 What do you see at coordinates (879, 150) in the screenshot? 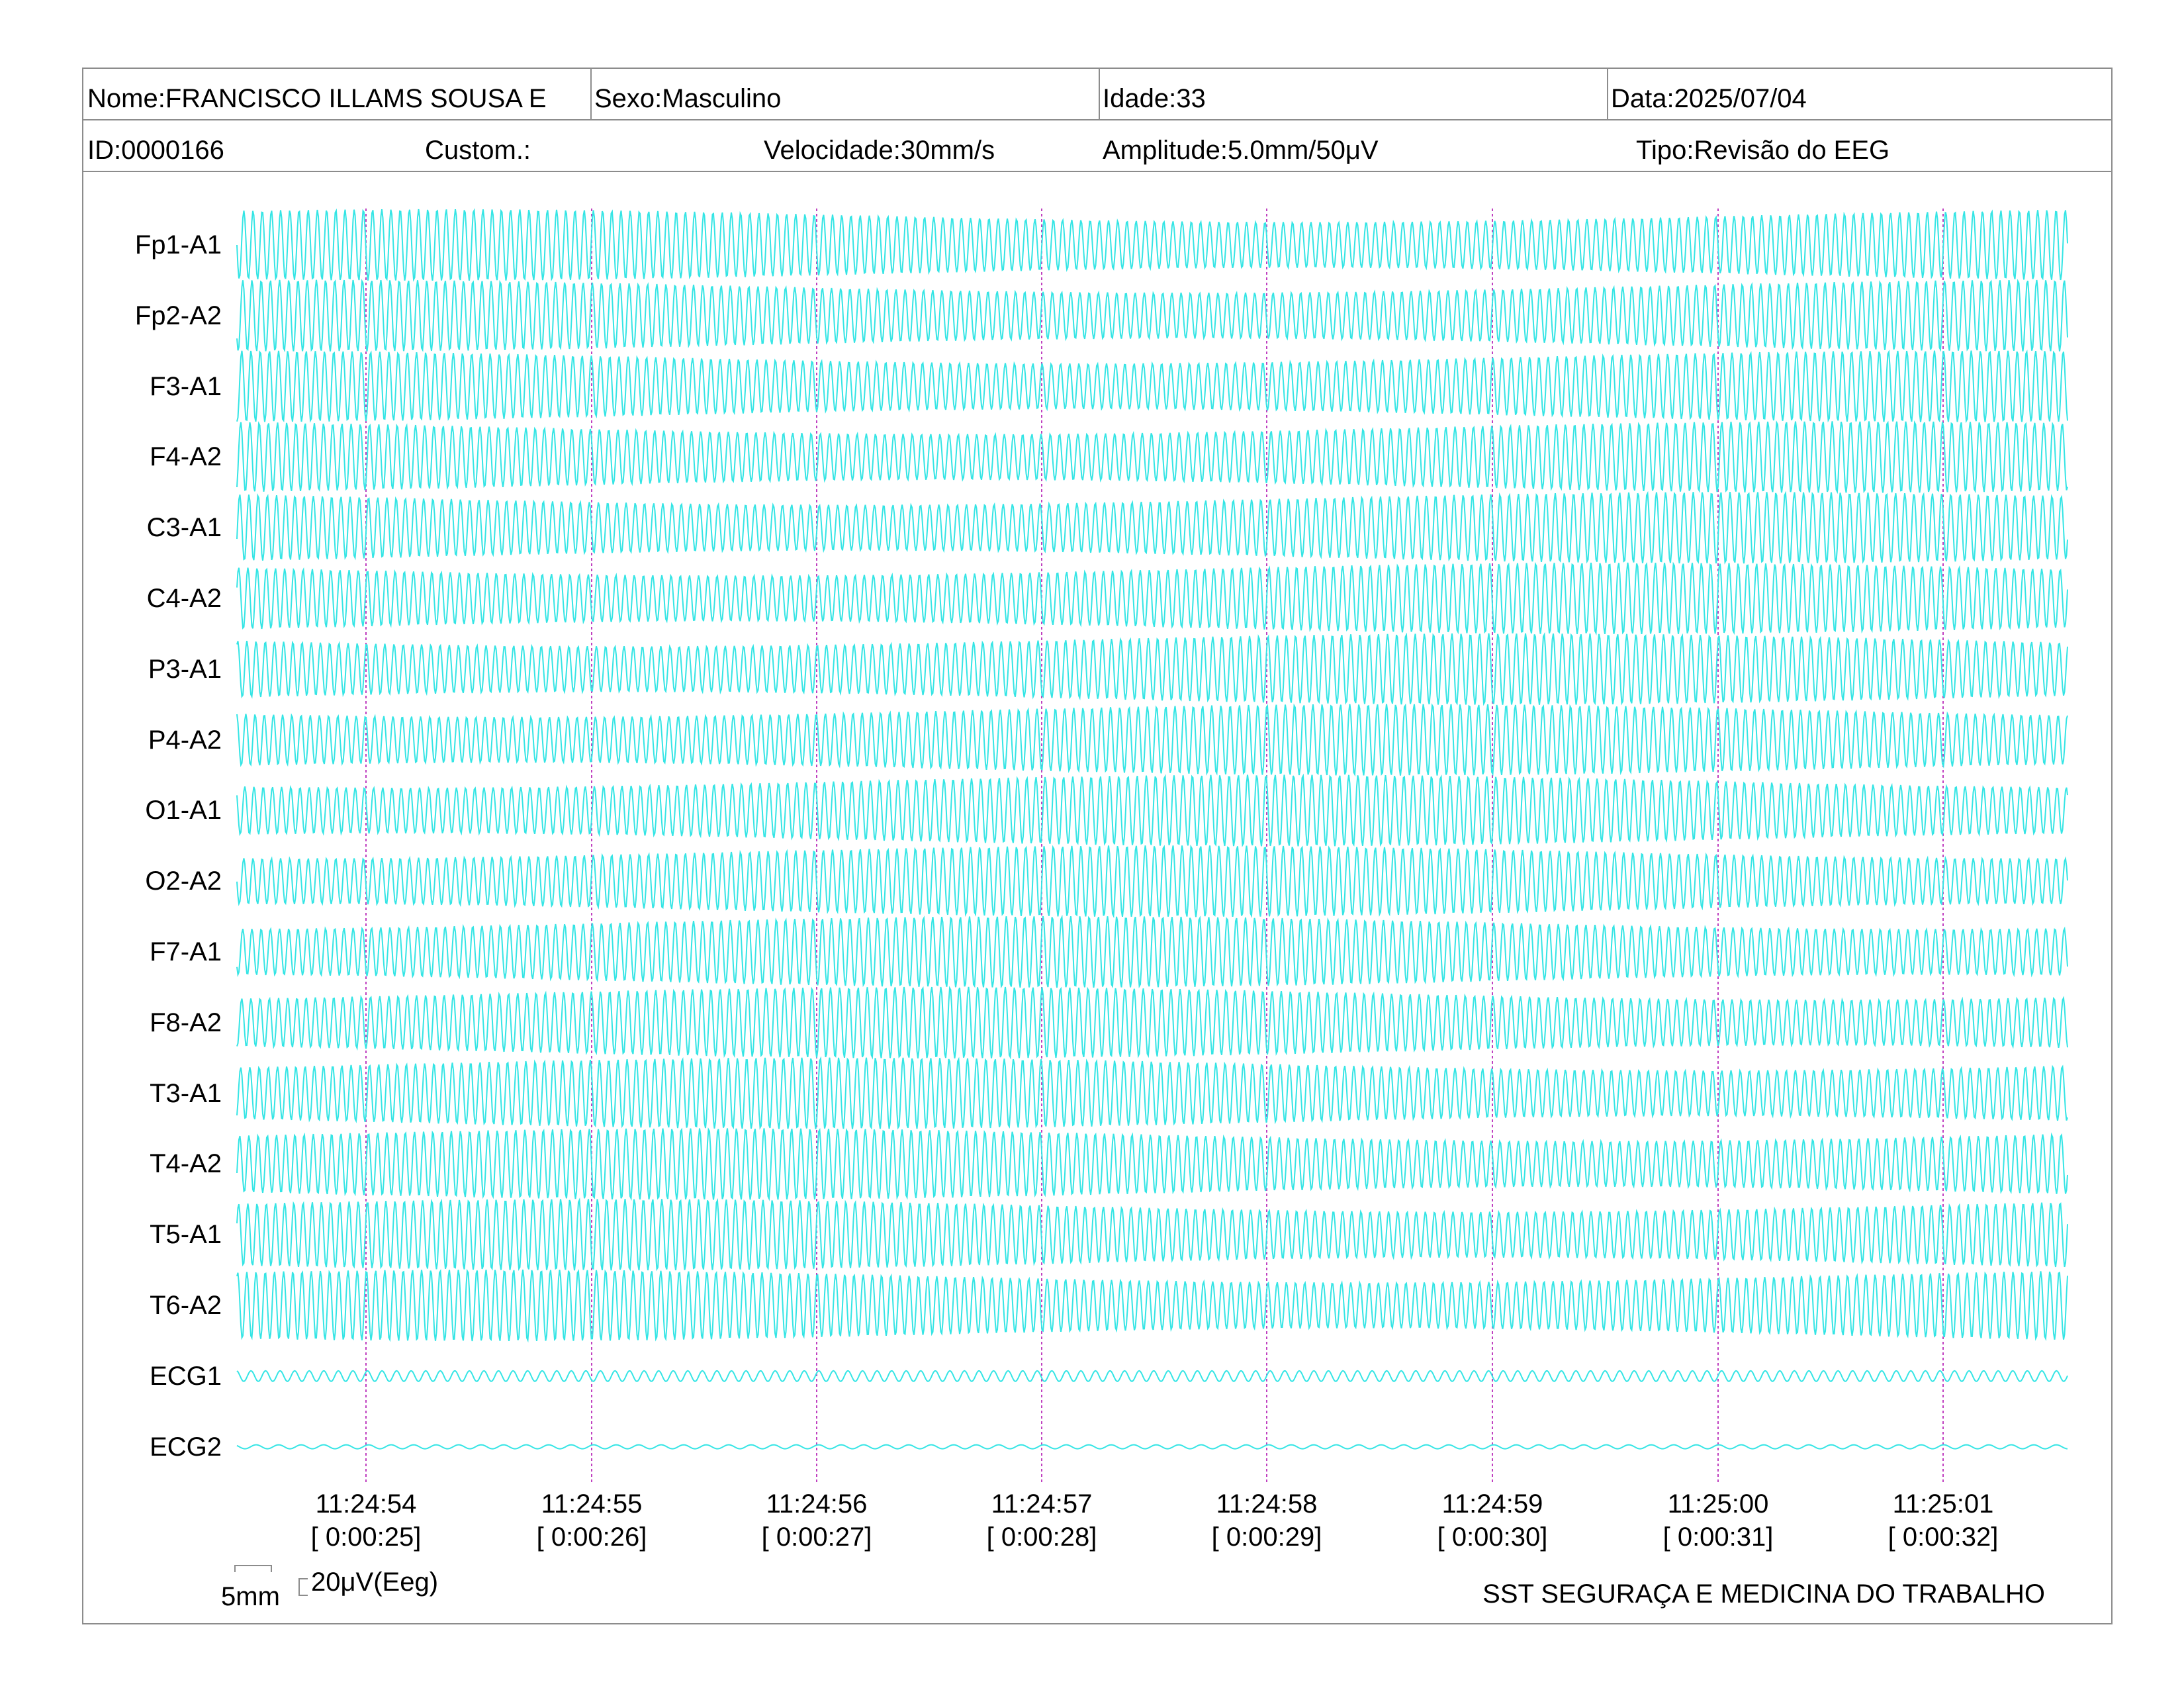
I see `speed-setting: Velocidade:30mm/s` at bounding box center [879, 150].